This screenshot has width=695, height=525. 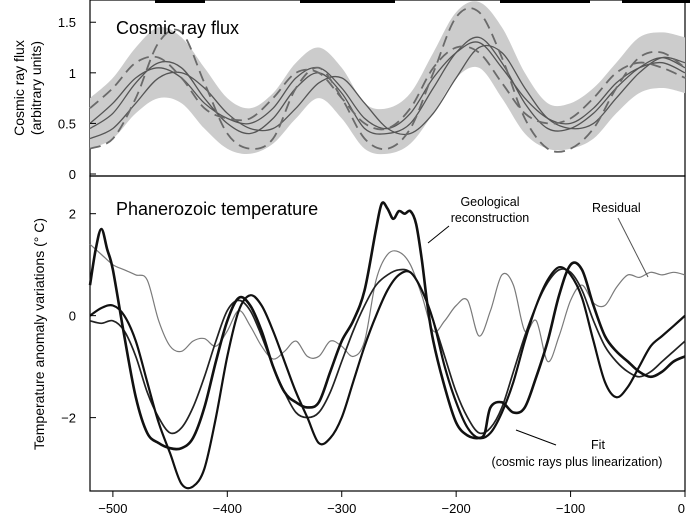 What do you see at coordinates (570, 508) in the screenshot?
I see `temperature-x-tick-label: −100` at bounding box center [570, 508].